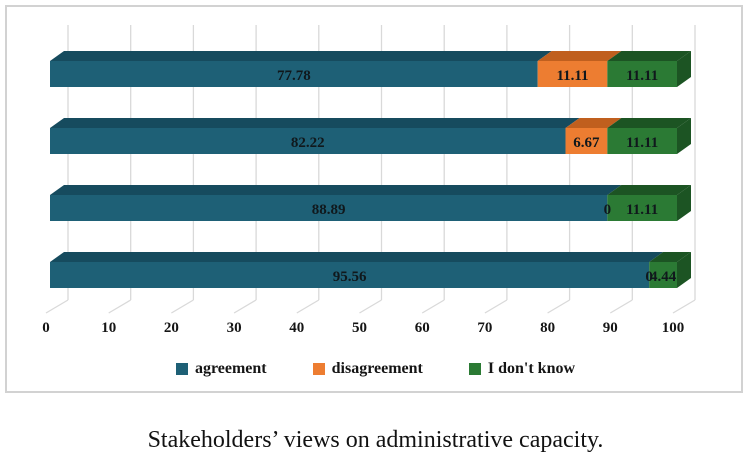 The height and width of the screenshot is (474, 751). Describe the element at coordinates (359, 328) in the screenshot. I see `axis-tick-label: 50` at that location.